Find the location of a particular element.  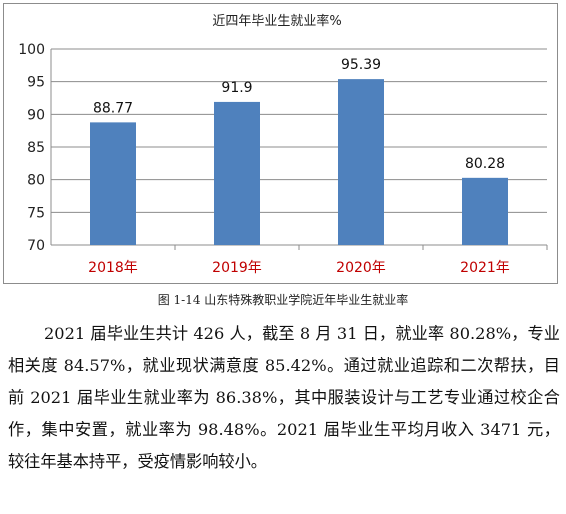

y-tick-label: 100 is located at coordinates (31, 50).